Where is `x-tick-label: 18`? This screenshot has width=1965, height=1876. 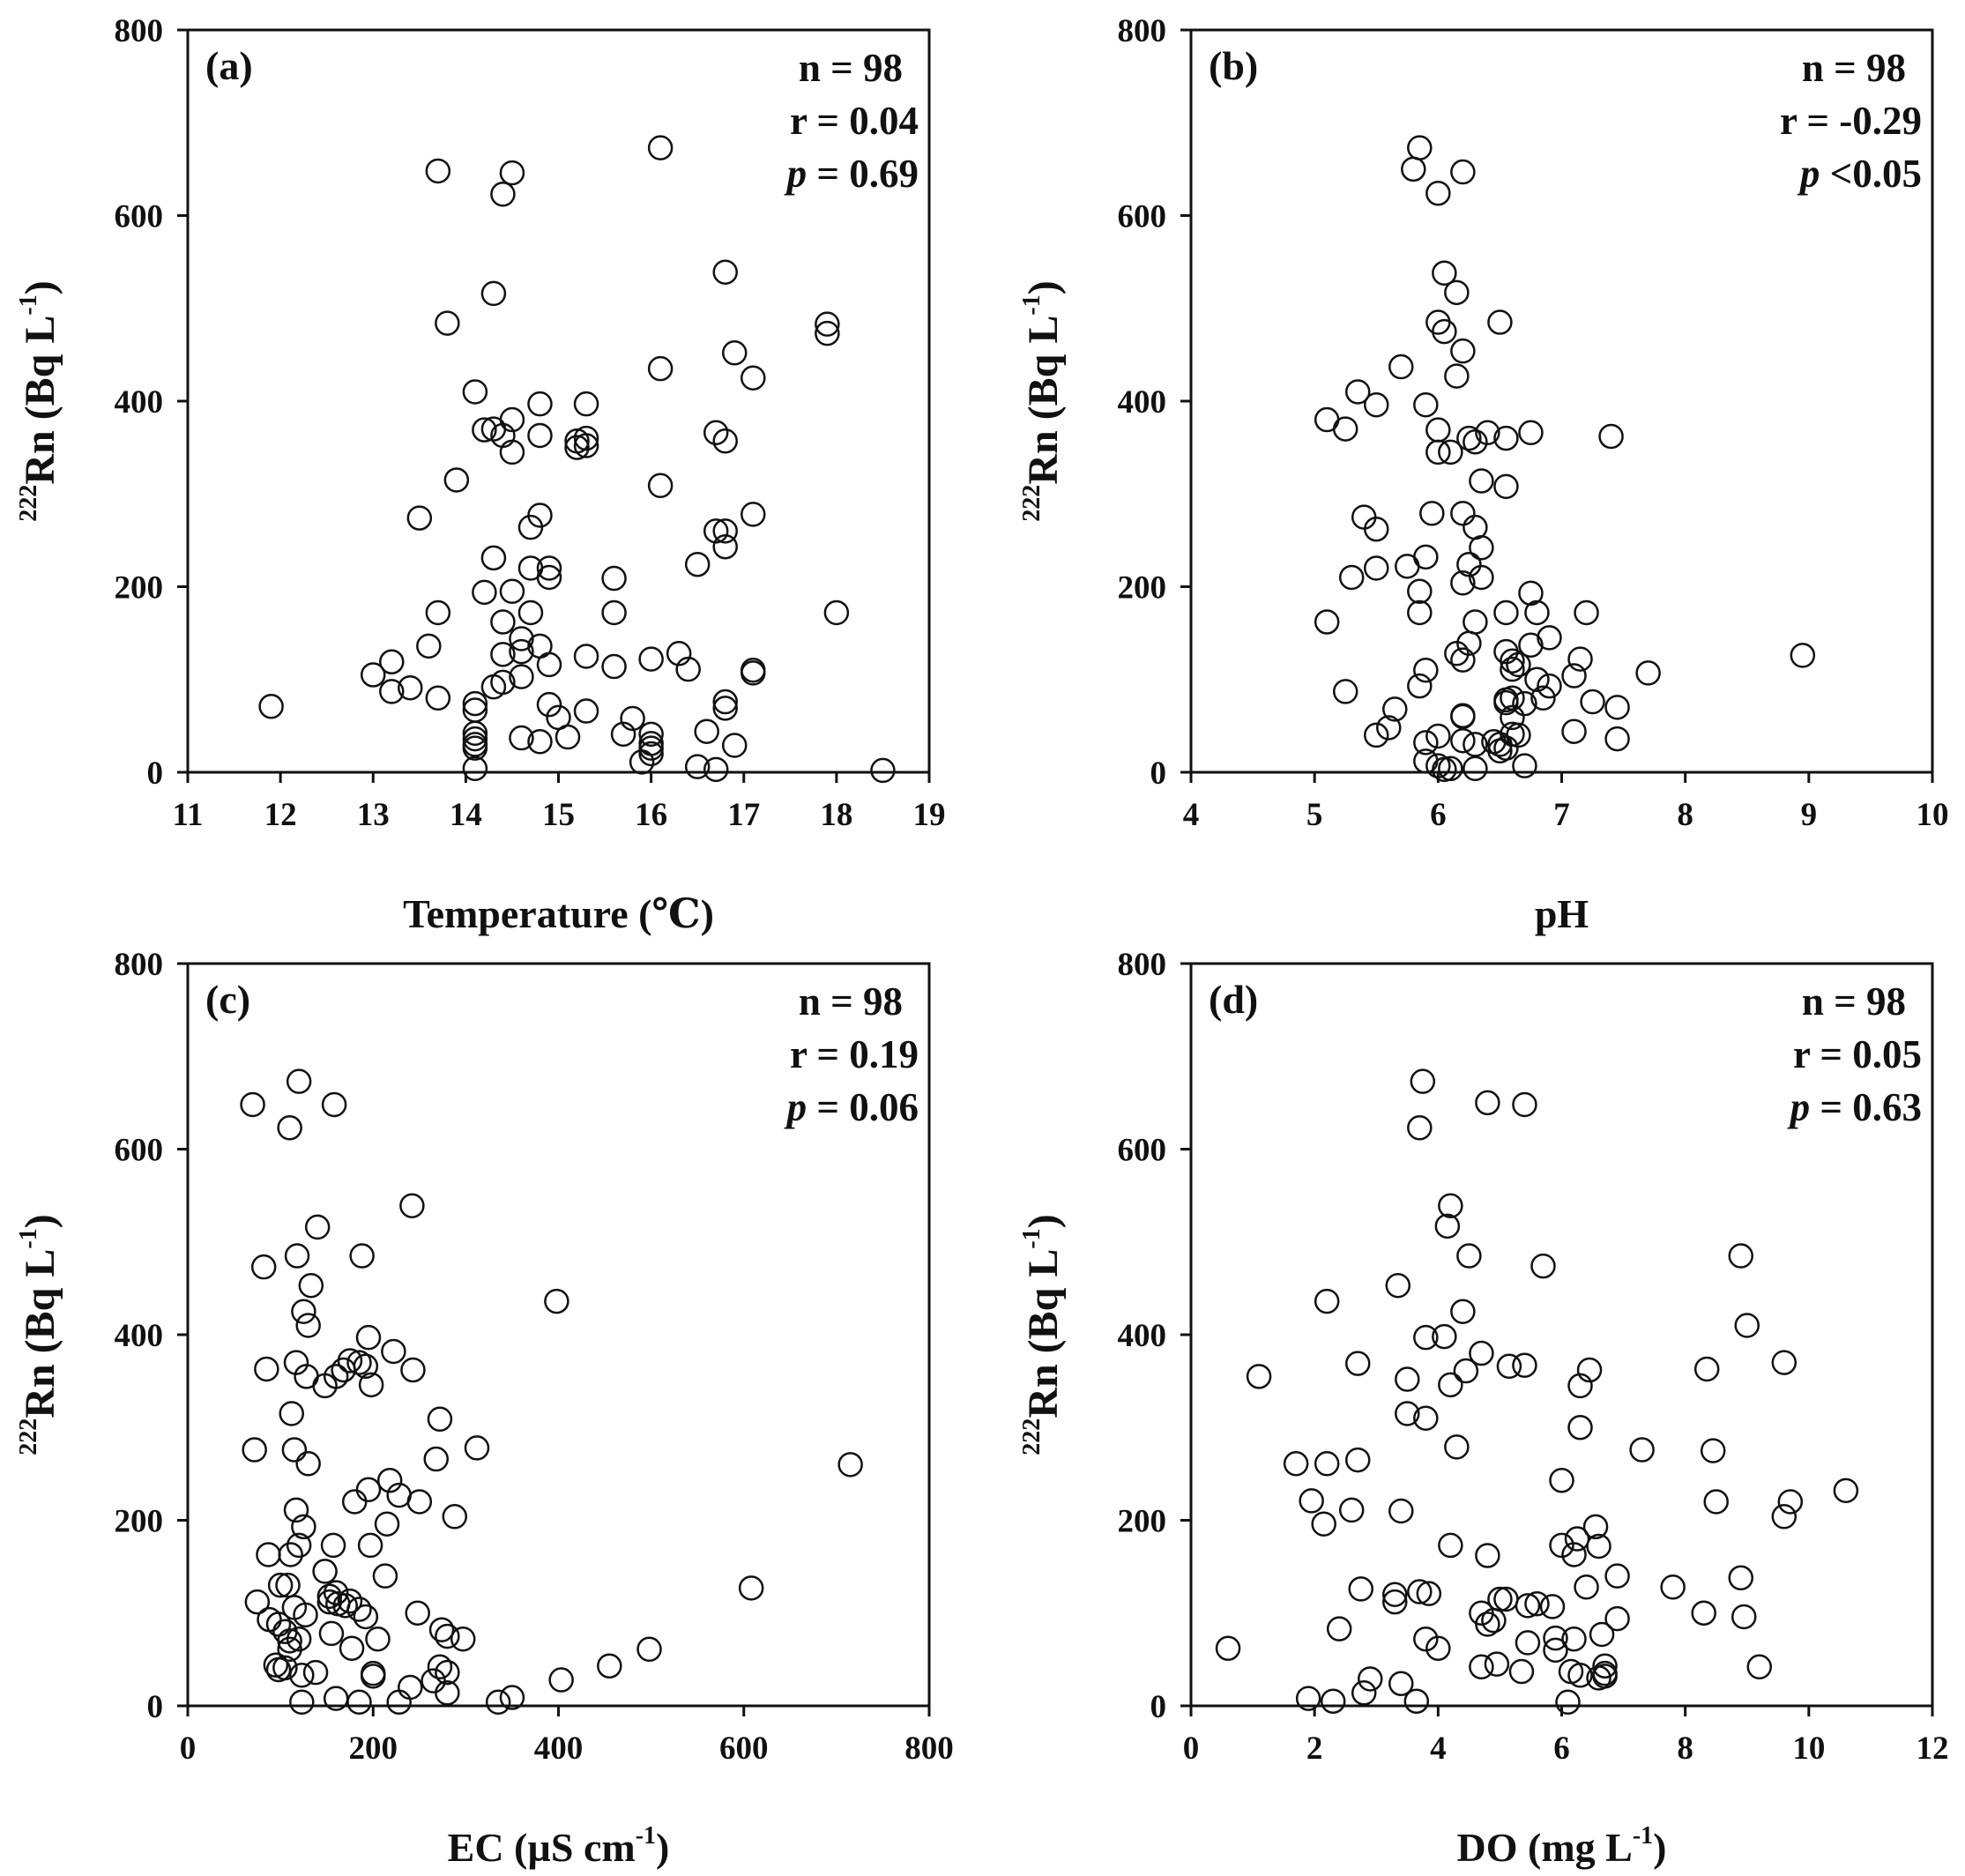 x-tick-label: 18 is located at coordinates (836, 815).